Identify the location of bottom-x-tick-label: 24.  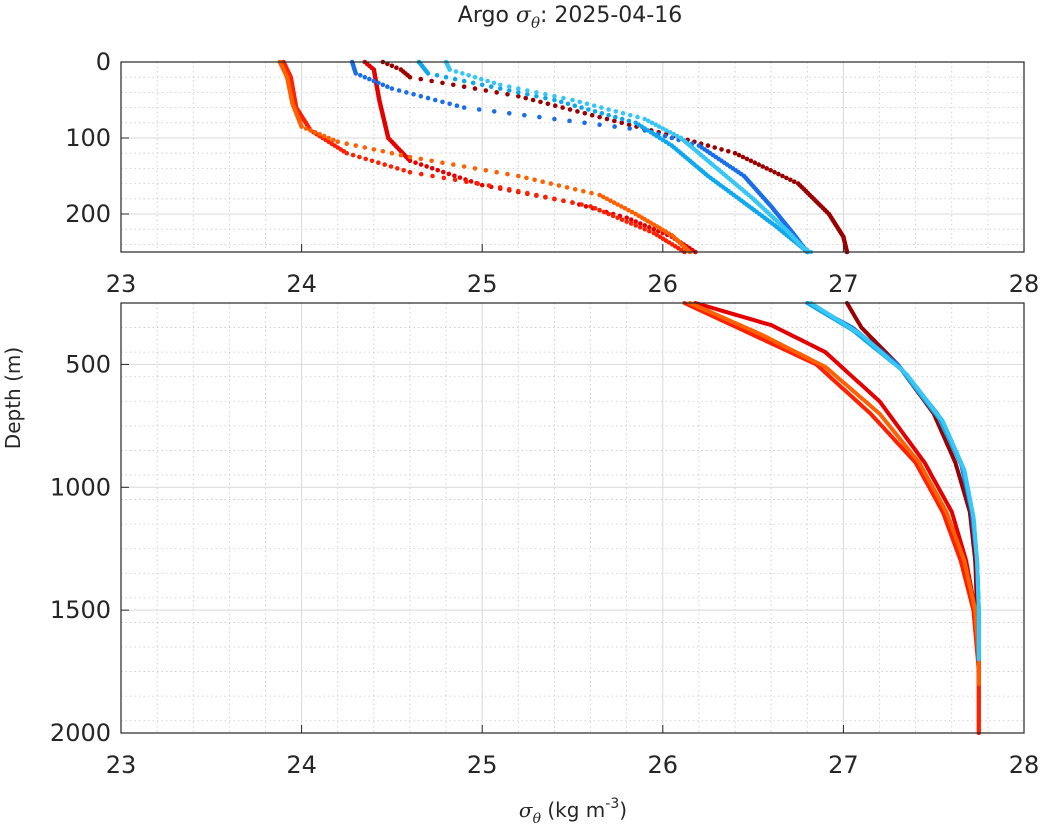
(301, 765).